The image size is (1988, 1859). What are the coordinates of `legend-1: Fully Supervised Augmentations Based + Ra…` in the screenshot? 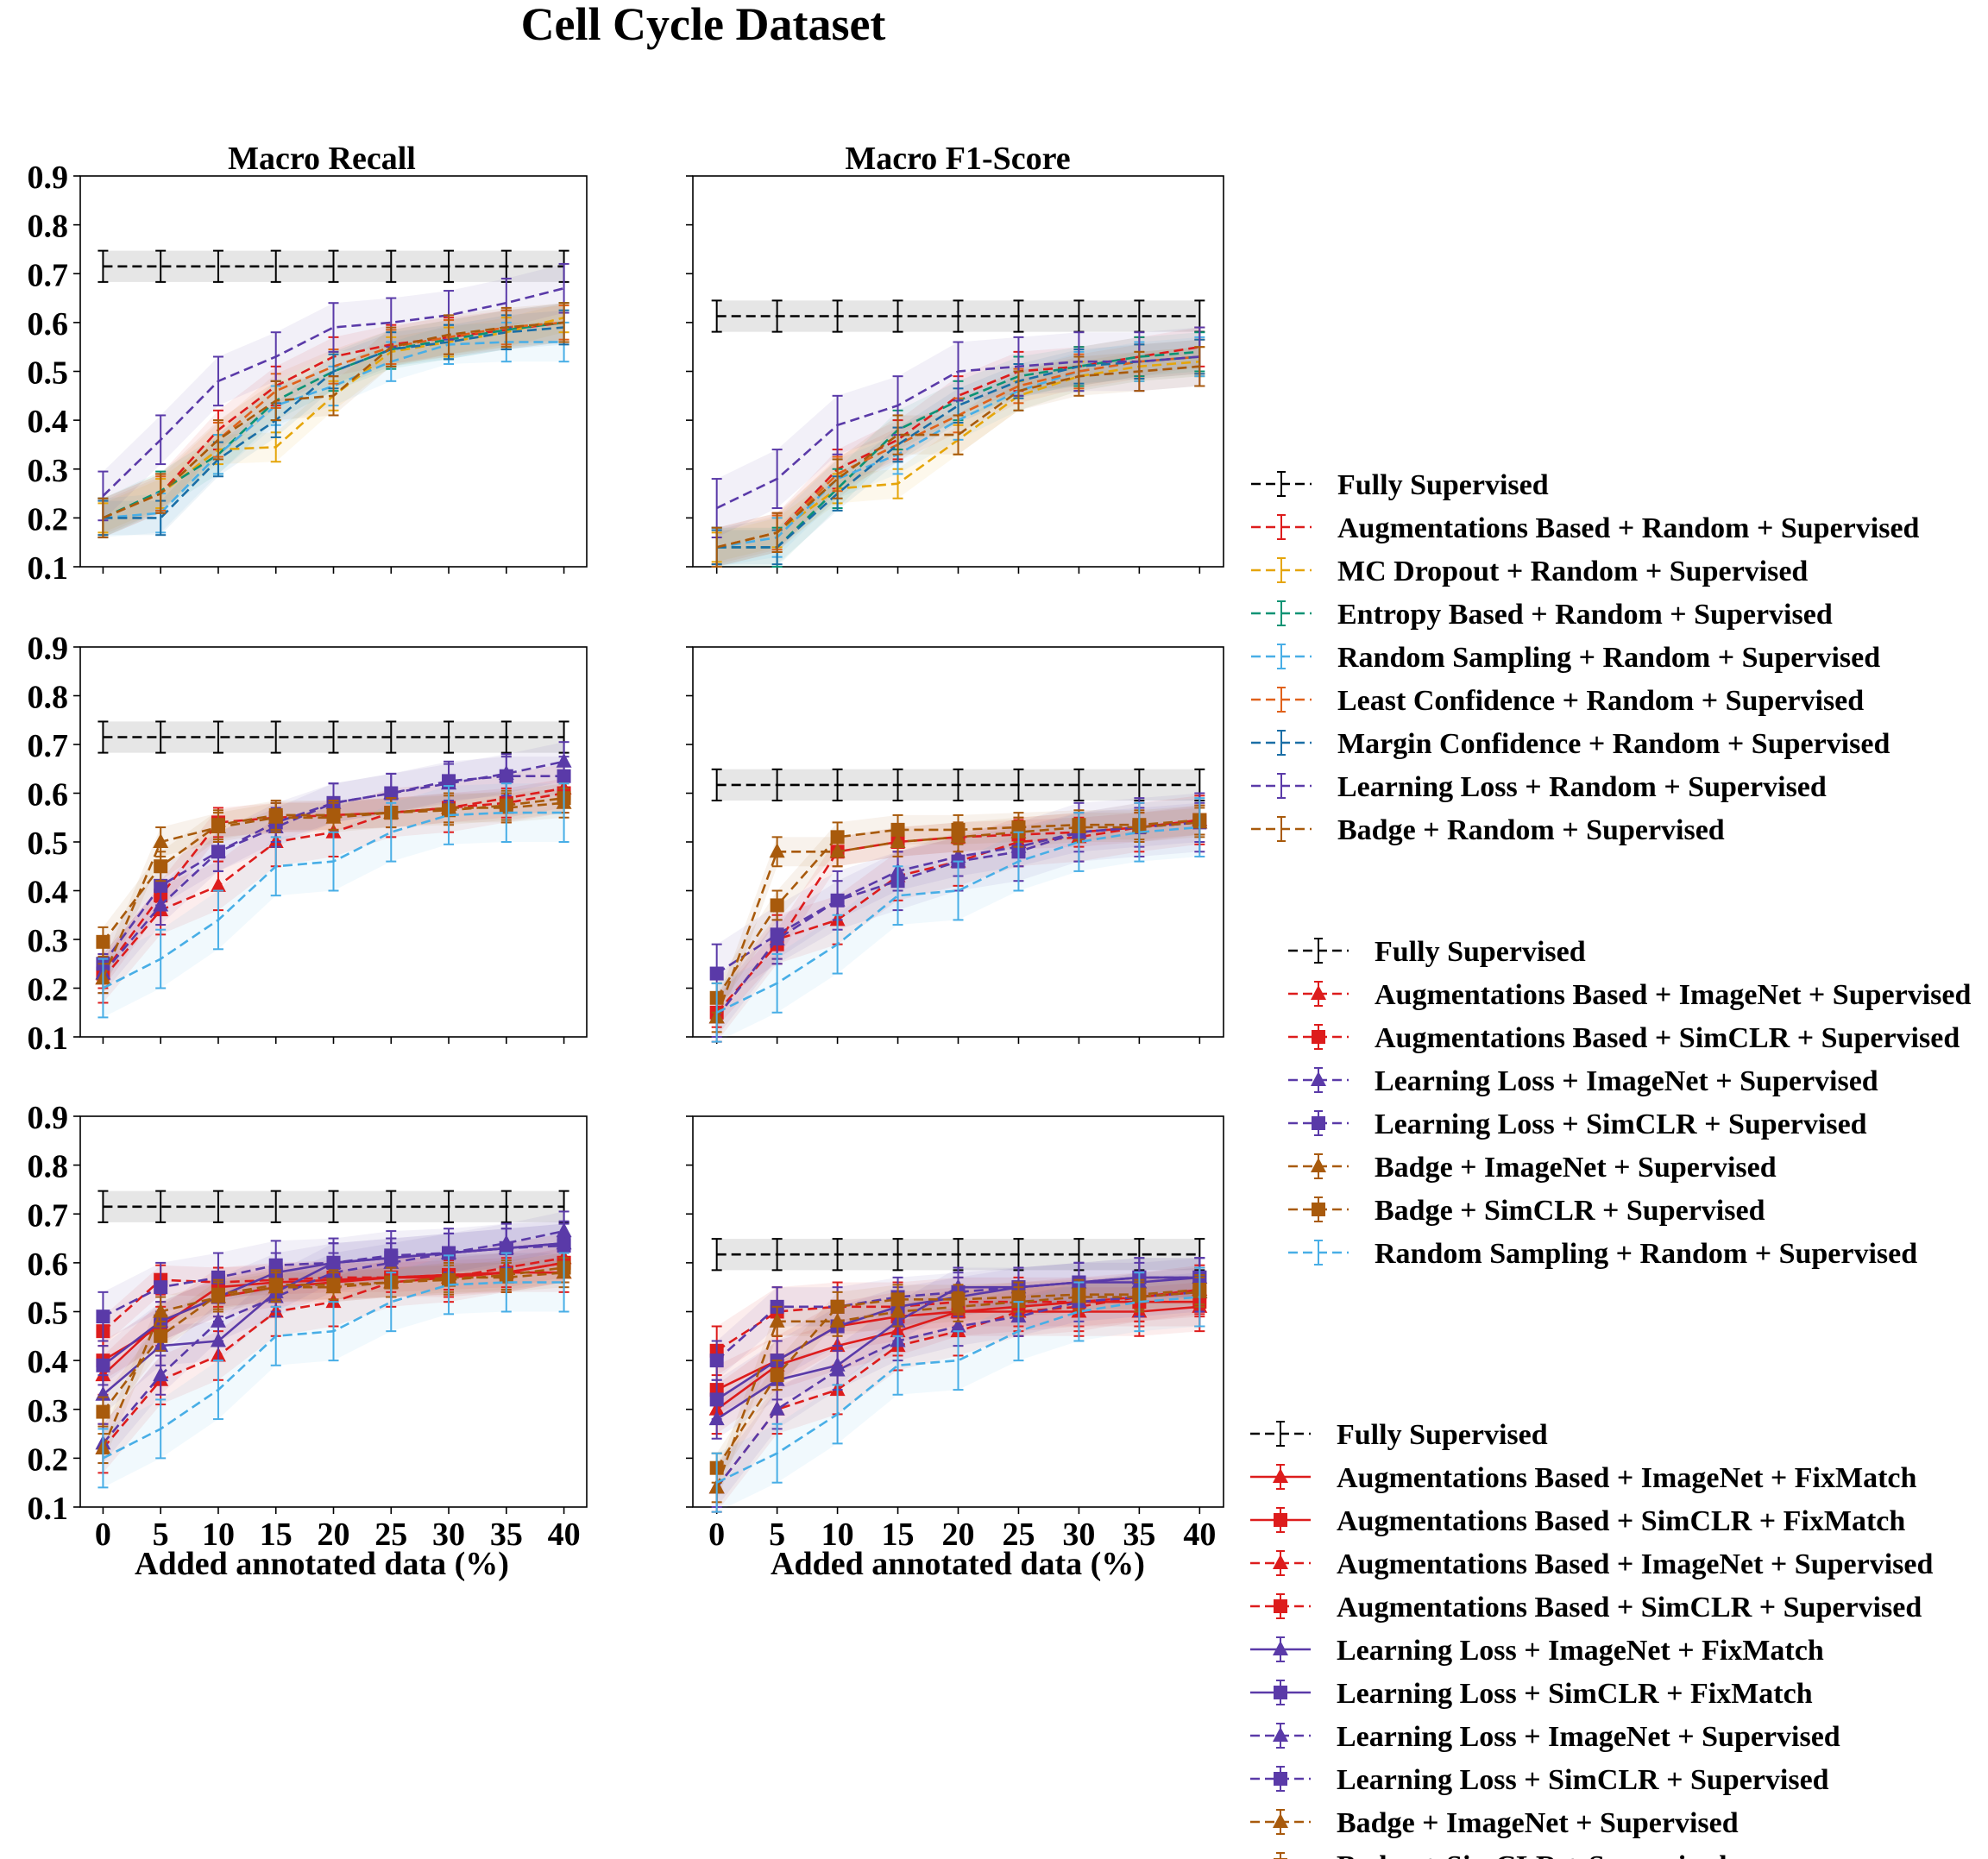 It's located at (1585, 658).